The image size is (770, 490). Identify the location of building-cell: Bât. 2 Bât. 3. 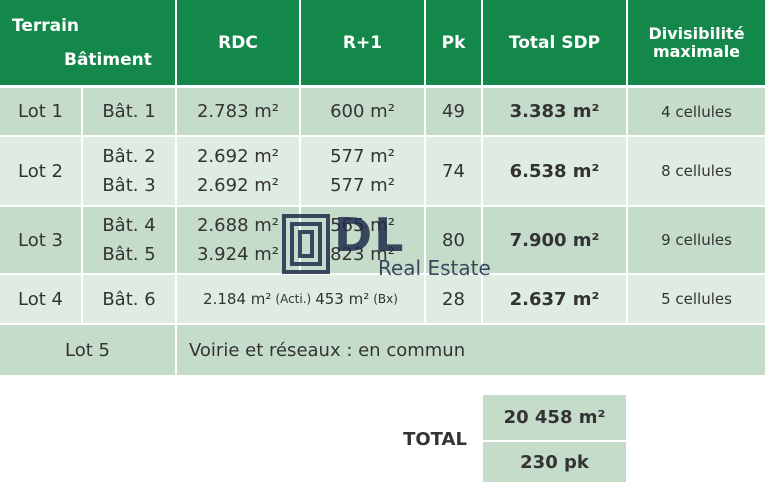
(129, 171).